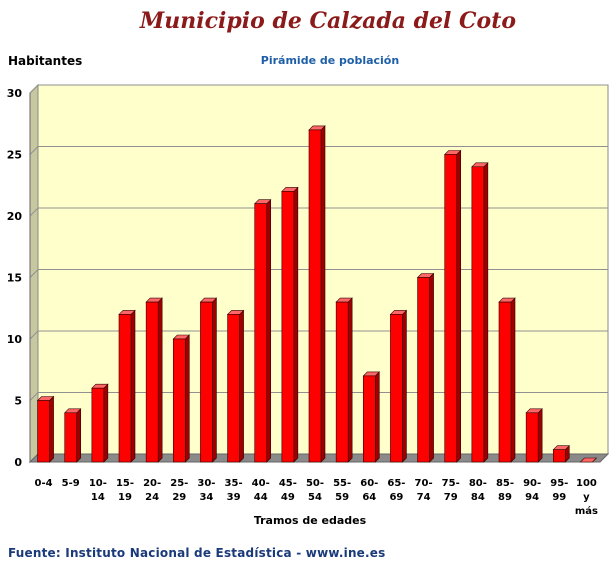 The height and width of the screenshot is (567, 616). Describe the element at coordinates (559, 490) in the screenshot. I see `x-tick-label: 95-99` at that location.